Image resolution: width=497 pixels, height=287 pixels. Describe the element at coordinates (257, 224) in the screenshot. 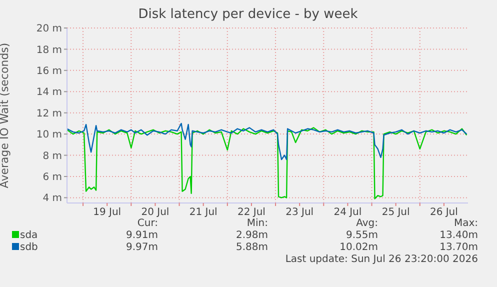

I see `text: Min:` at that location.